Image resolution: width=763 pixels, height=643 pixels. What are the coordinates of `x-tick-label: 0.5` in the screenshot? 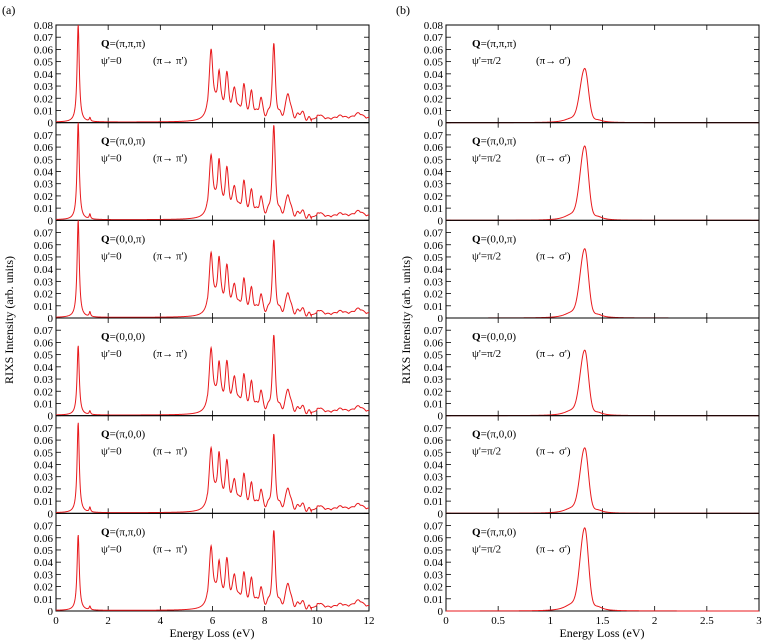 It's located at (498, 621).